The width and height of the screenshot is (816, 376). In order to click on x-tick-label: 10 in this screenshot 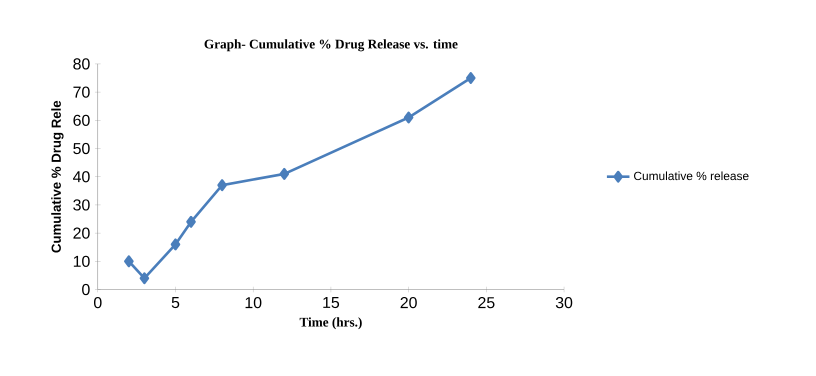, I will do `click(254, 302)`.